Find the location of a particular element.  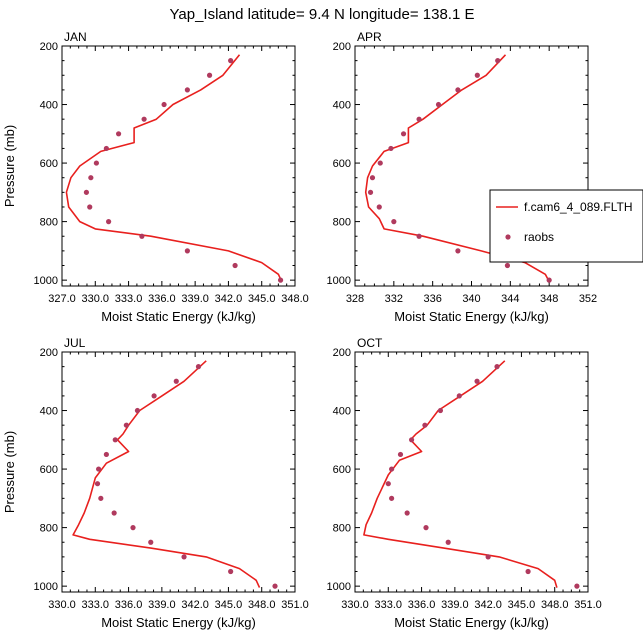

y-tick-label: 800 is located at coordinates (49, 223).